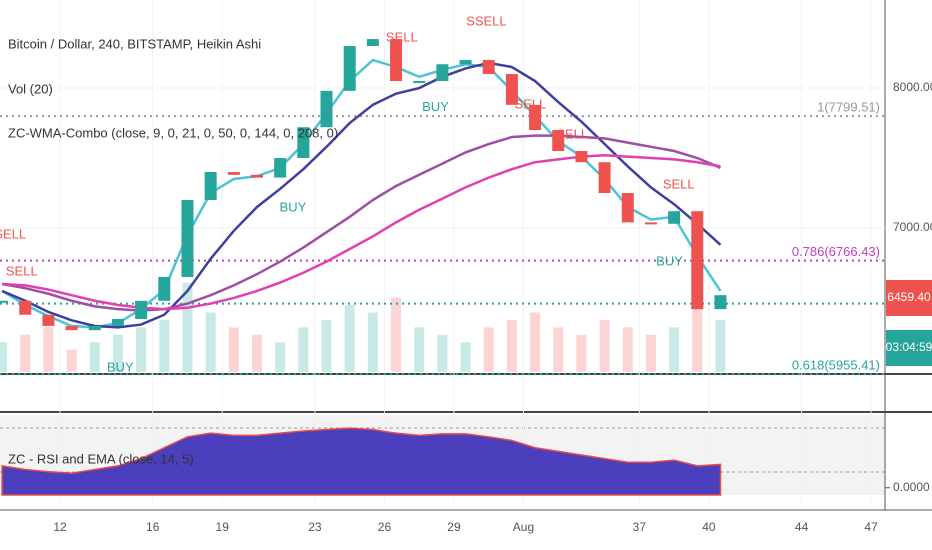  What do you see at coordinates (60, 527) in the screenshot?
I see `x-tick-label: 12` at bounding box center [60, 527].